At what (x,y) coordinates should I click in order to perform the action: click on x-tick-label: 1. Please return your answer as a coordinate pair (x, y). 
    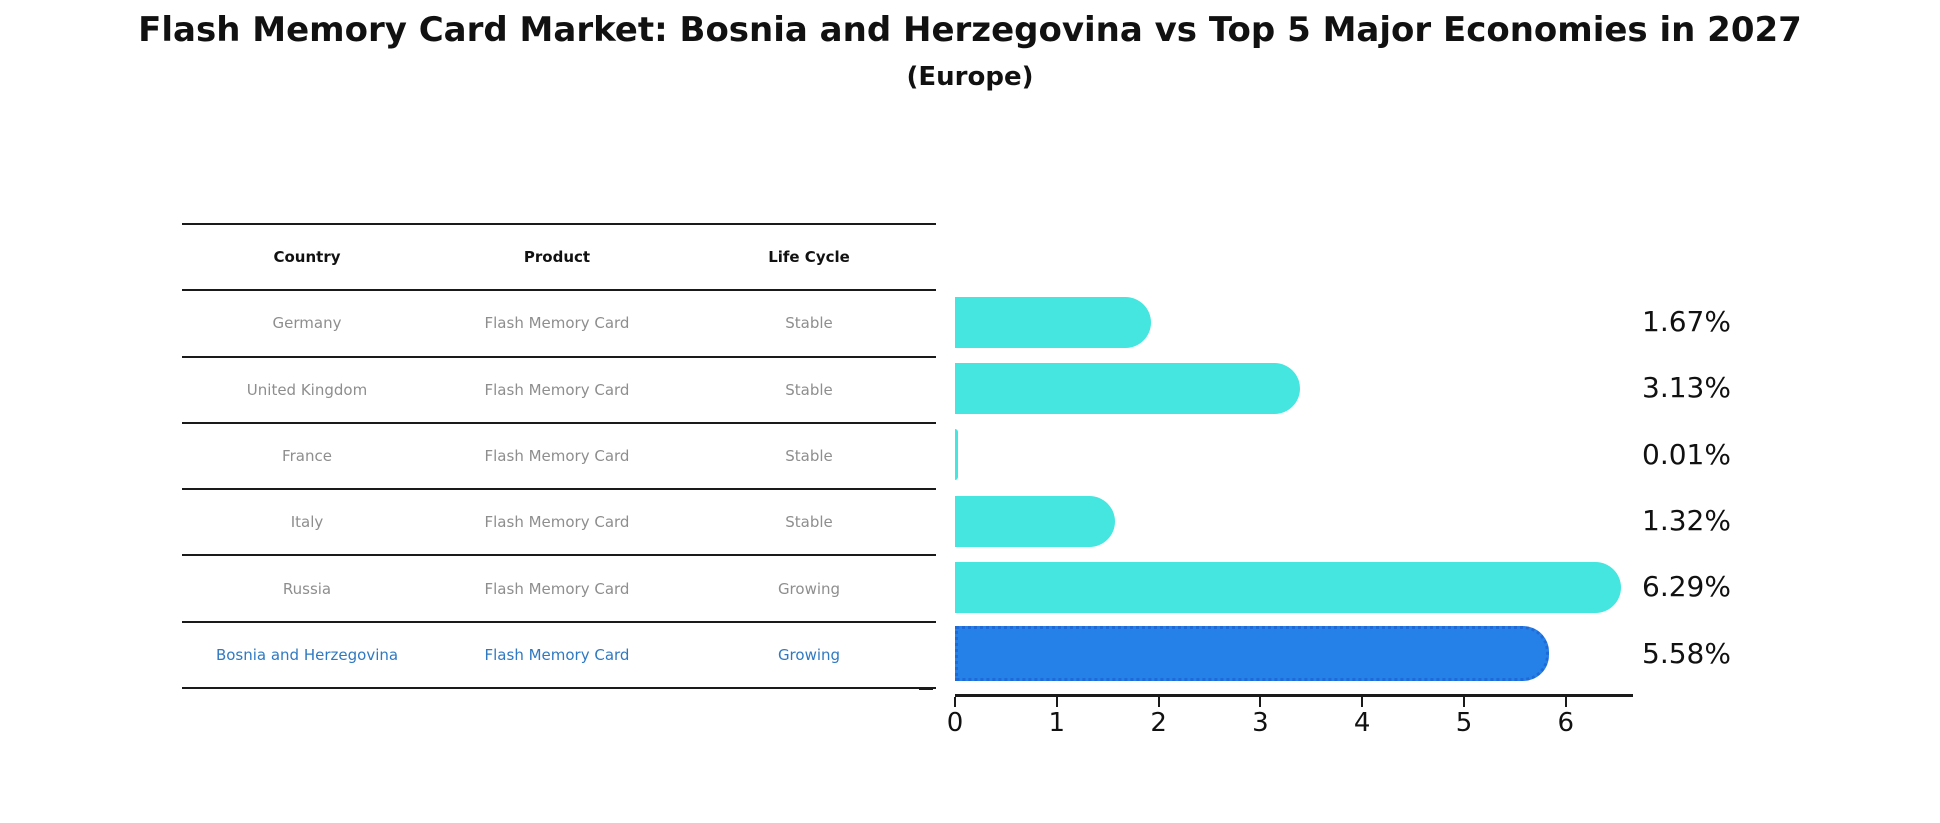
    Looking at the image, I should click on (1057, 723).